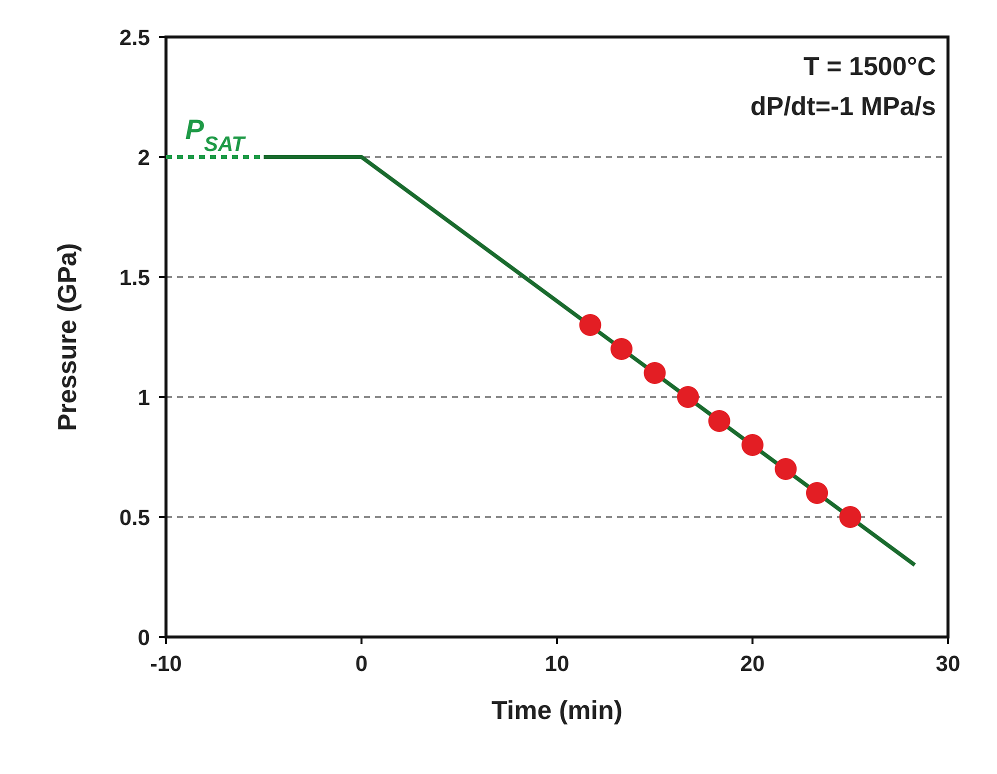  Describe the element at coordinates (843, 106) in the screenshot. I see `annotation: dP/dt=-1 MPa/s` at that location.